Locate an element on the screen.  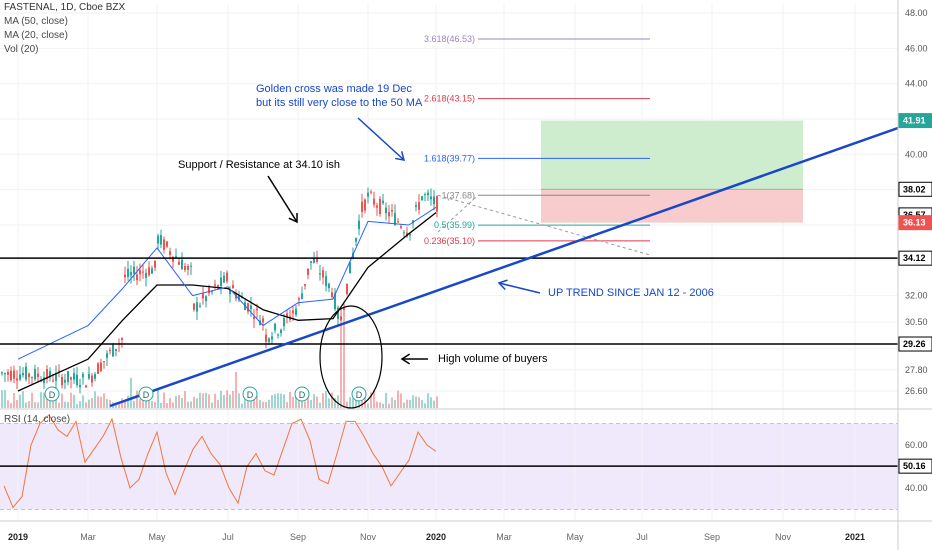
price-badge-label: 38.02 is located at coordinates (914, 189).